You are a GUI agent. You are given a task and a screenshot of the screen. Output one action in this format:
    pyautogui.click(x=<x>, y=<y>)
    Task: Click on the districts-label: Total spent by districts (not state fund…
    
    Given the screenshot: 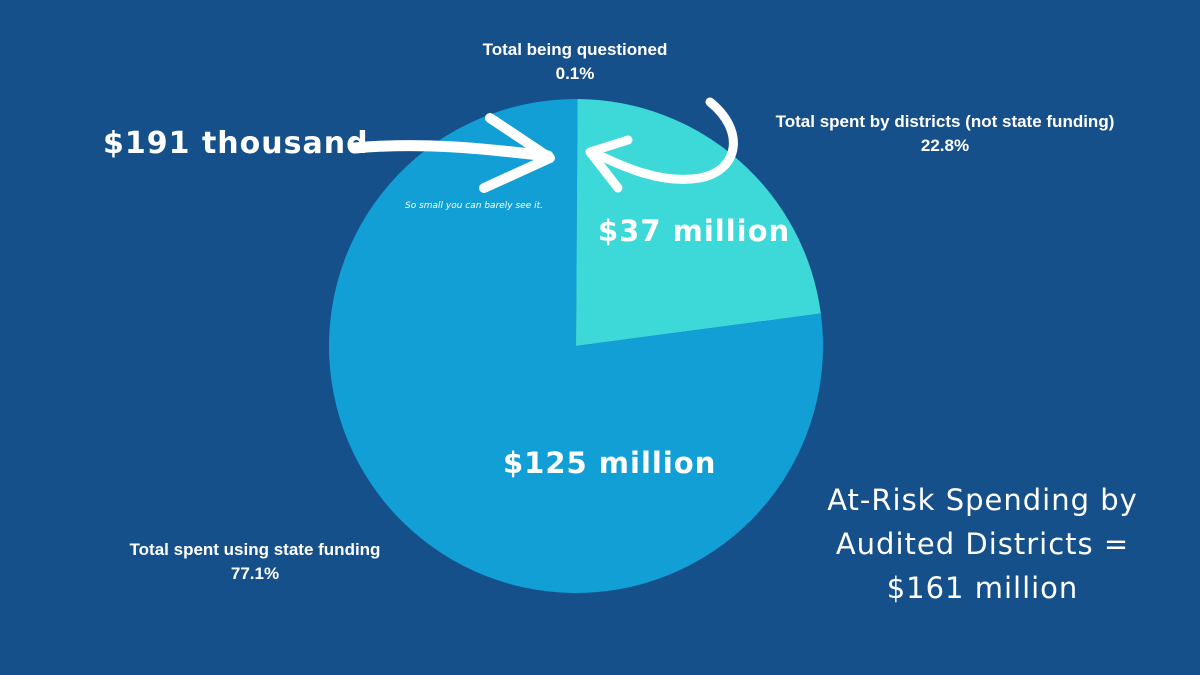 What is the action you would take?
    pyautogui.click(x=945, y=121)
    